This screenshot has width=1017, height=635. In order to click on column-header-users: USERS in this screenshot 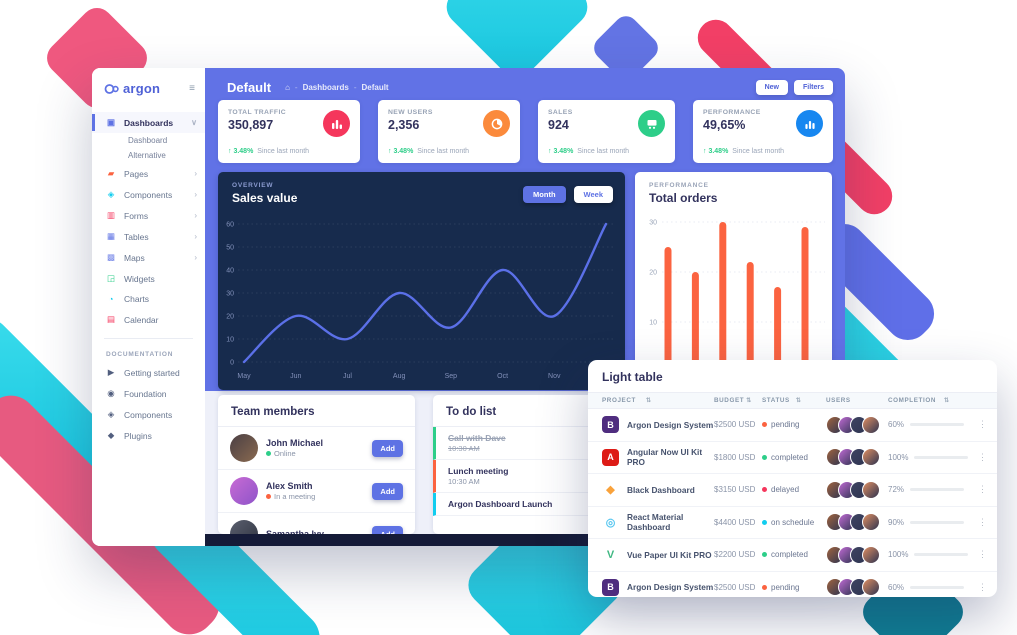, I will do `click(838, 400)`.